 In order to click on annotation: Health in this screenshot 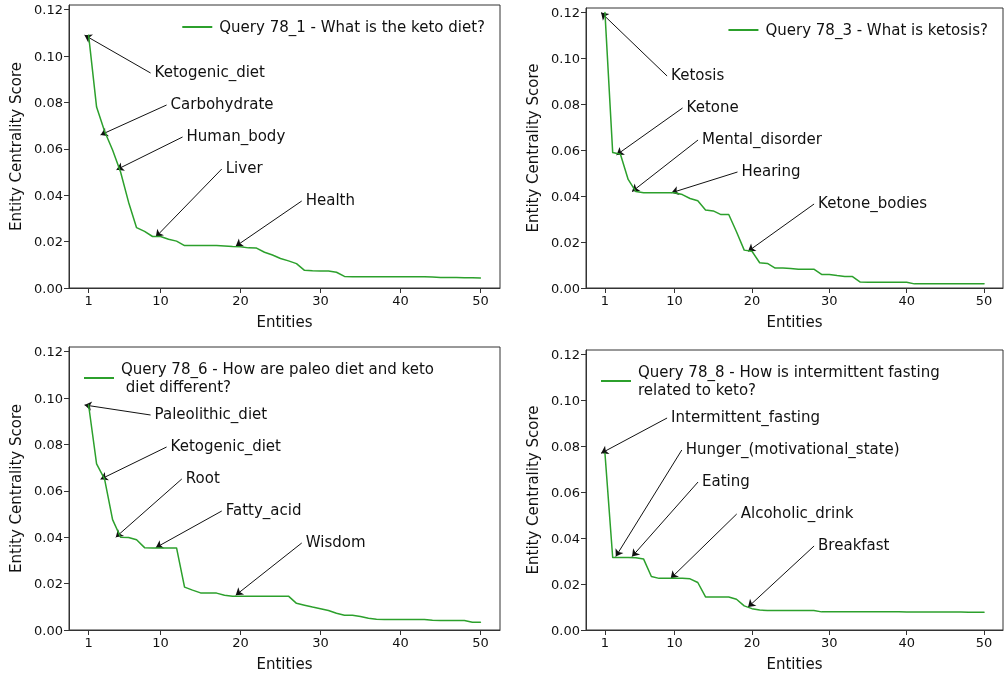, I will do `click(330, 199)`.